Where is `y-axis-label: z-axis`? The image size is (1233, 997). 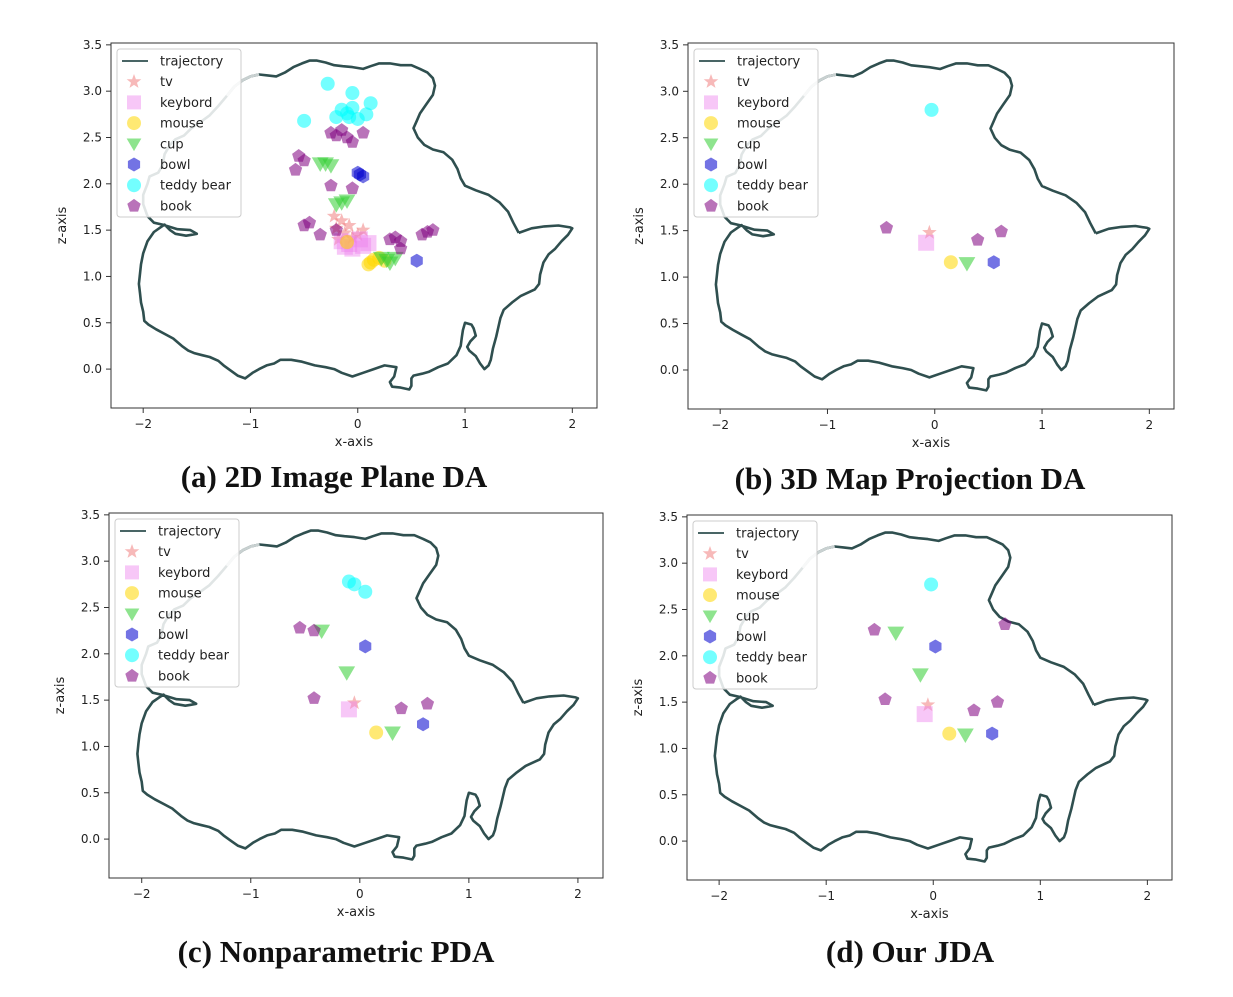 y-axis-label: z-axis is located at coordinates (60, 695).